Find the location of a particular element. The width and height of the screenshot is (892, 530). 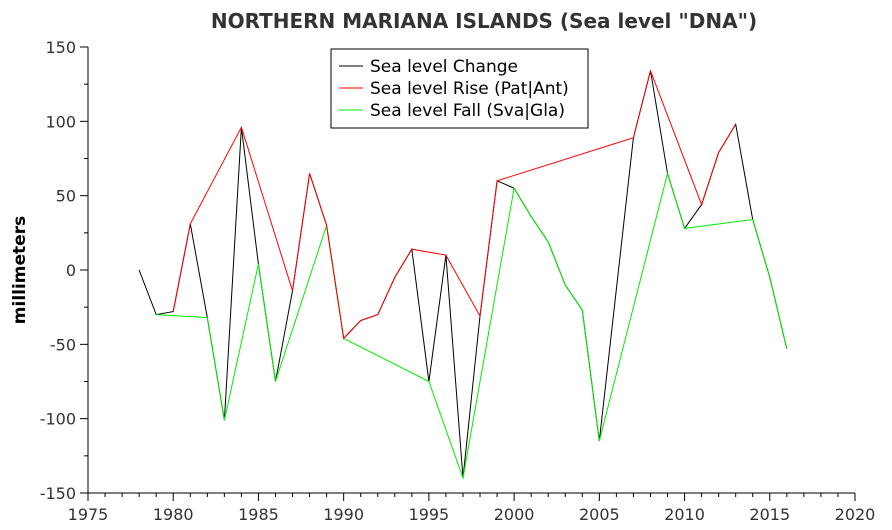

x-tick-label: 1980 is located at coordinates (173, 514).